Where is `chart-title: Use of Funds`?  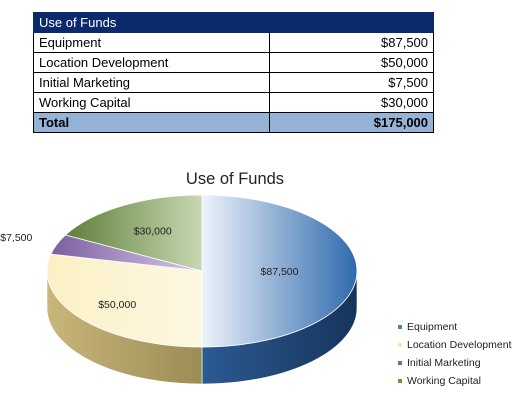
chart-title: Use of Funds is located at coordinates (235, 179).